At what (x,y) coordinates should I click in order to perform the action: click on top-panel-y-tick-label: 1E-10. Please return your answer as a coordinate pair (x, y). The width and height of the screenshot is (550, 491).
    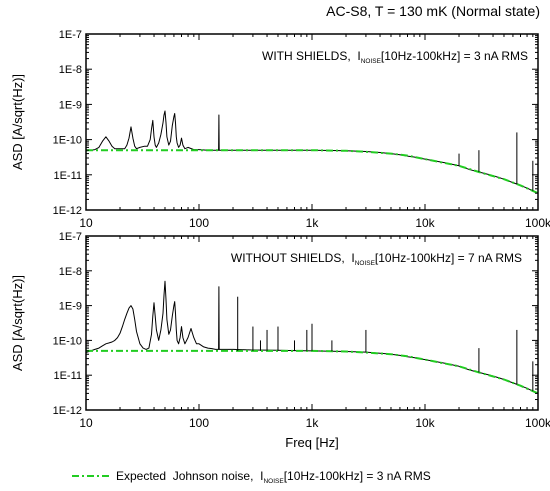
    Looking at the image, I should click on (67, 141).